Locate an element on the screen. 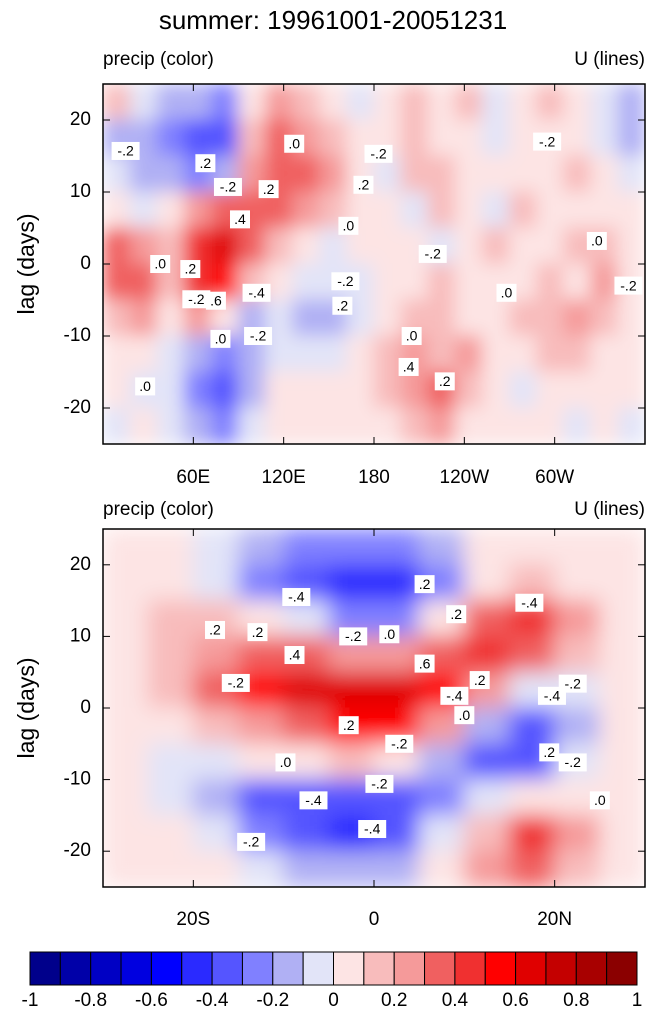 The image size is (666, 1016). x-tick-label: 20N is located at coordinates (554, 919).